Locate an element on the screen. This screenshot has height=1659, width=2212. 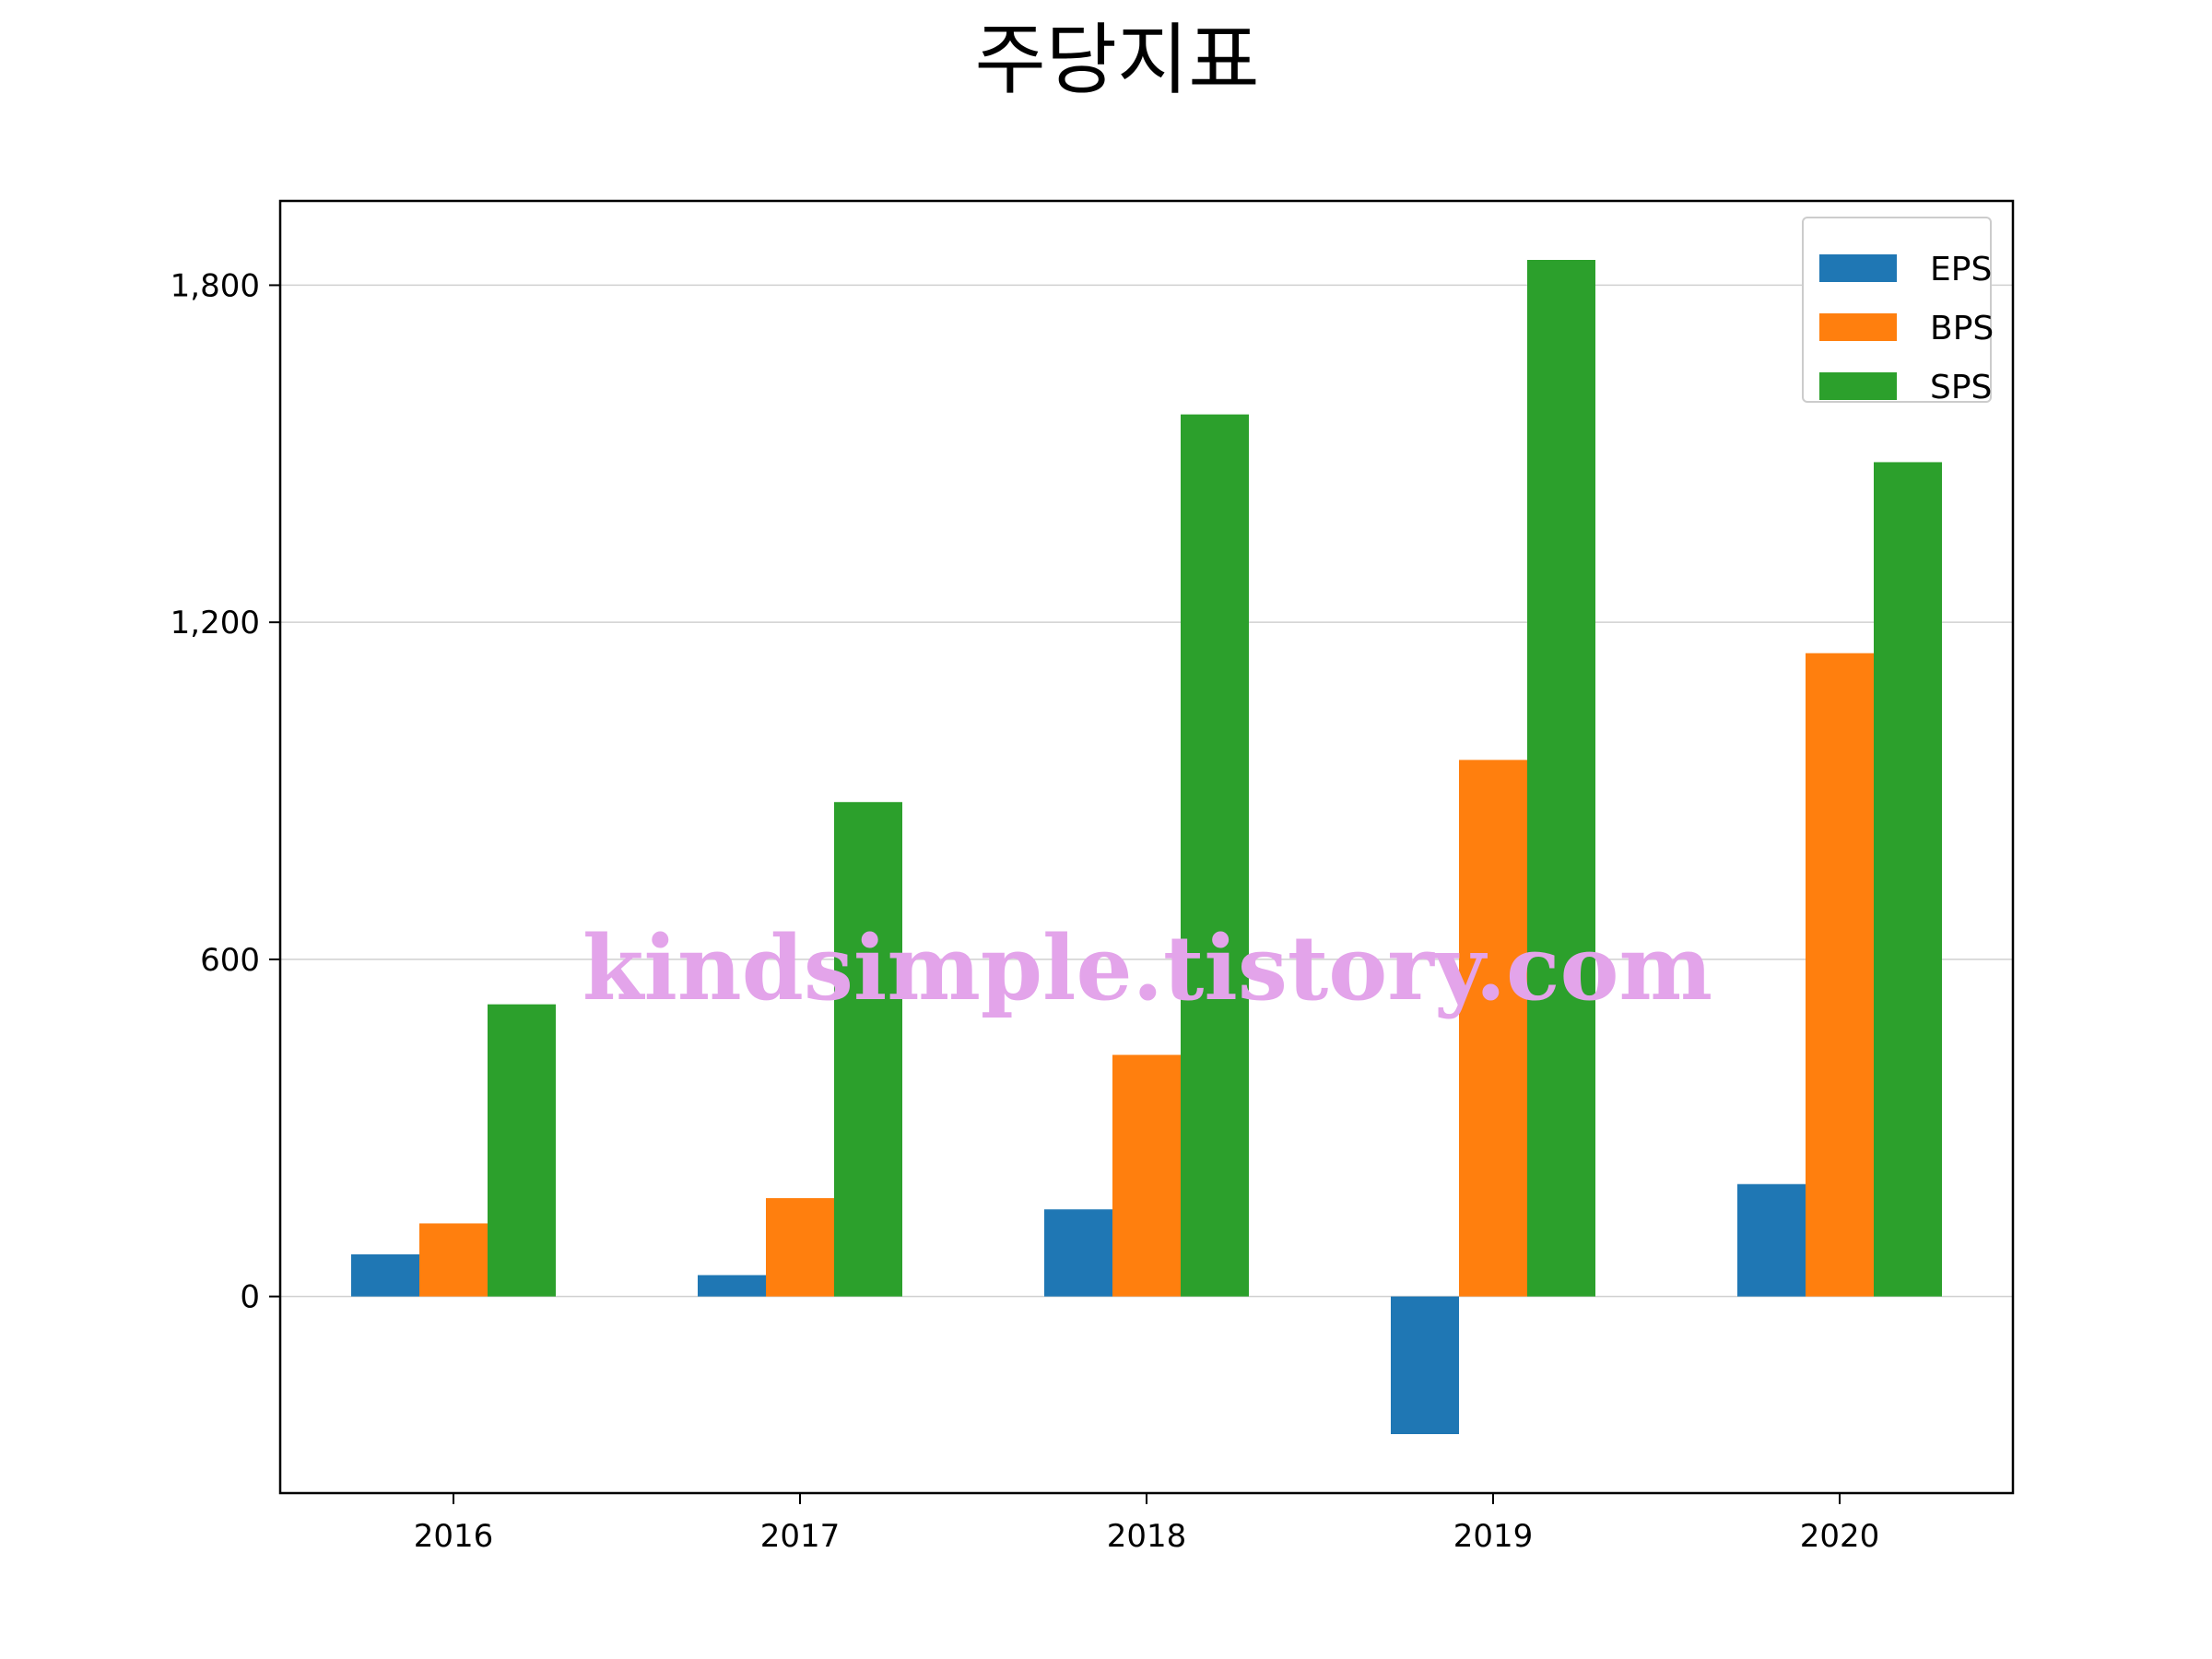
bar-bps-2016 is located at coordinates (453, 1260).